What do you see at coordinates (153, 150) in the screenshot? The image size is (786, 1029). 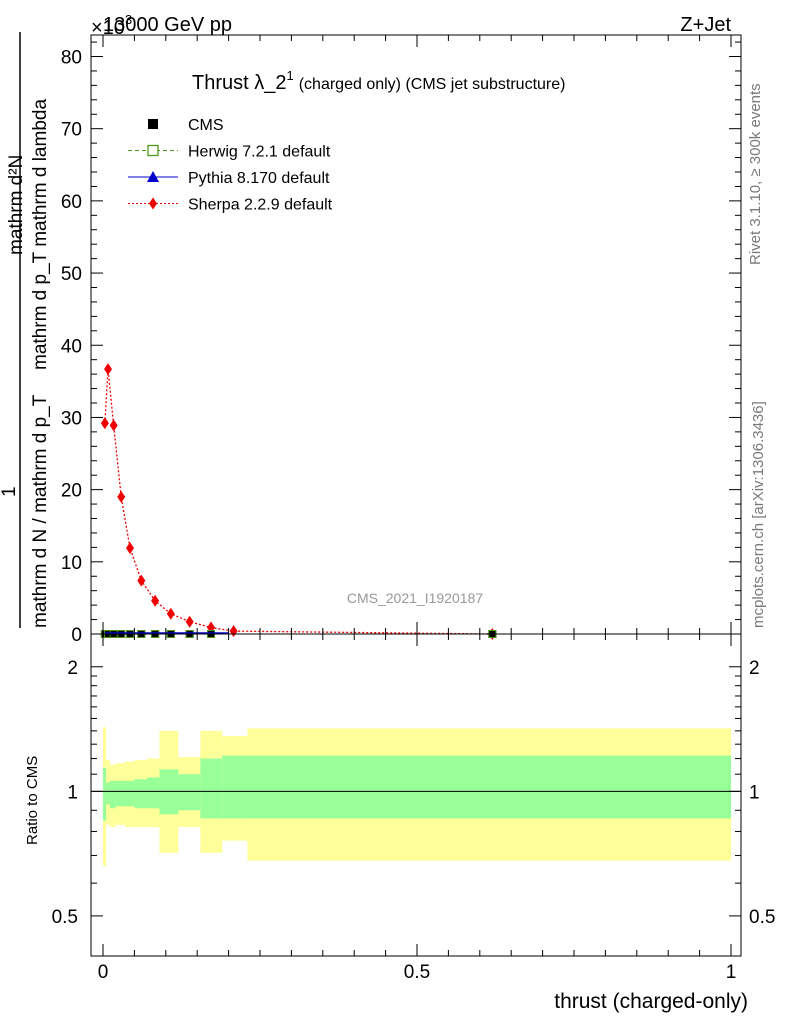 I see `legend-marker-open-square` at bounding box center [153, 150].